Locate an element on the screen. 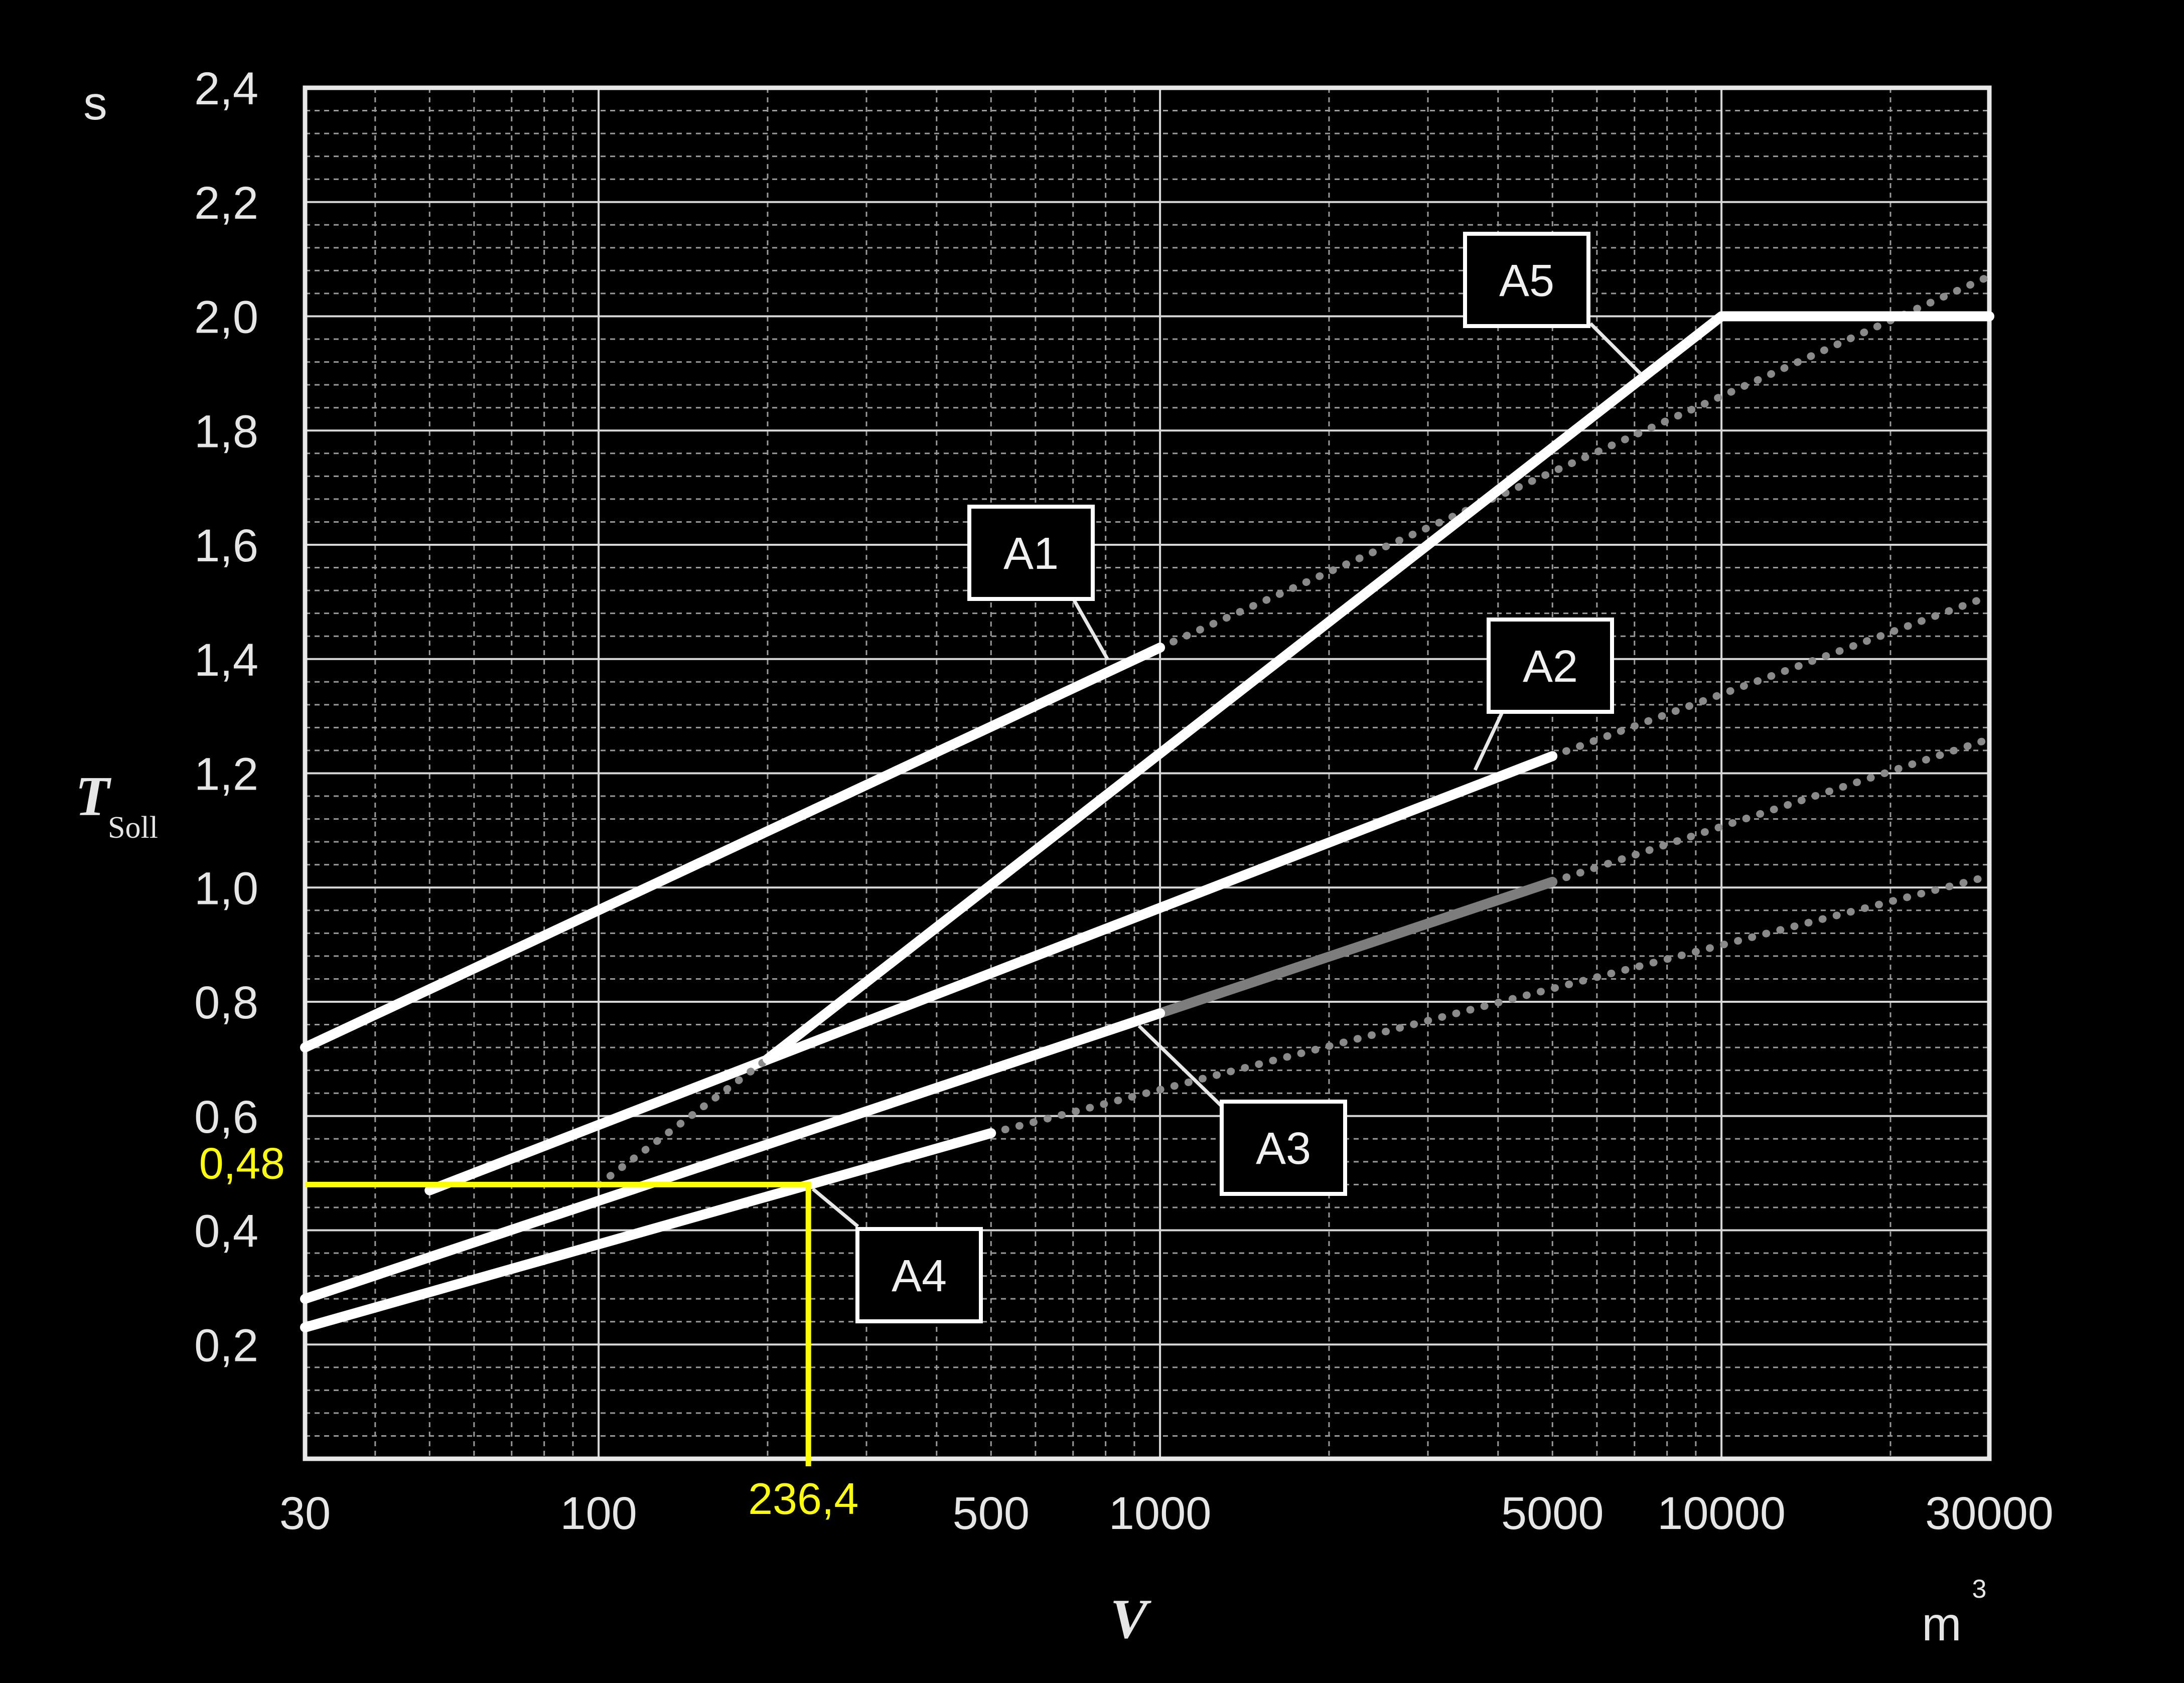 Image resolution: width=2184 pixels, height=1683 pixels. x-tick-label: 1000 is located at coordinates (1160, 1513).